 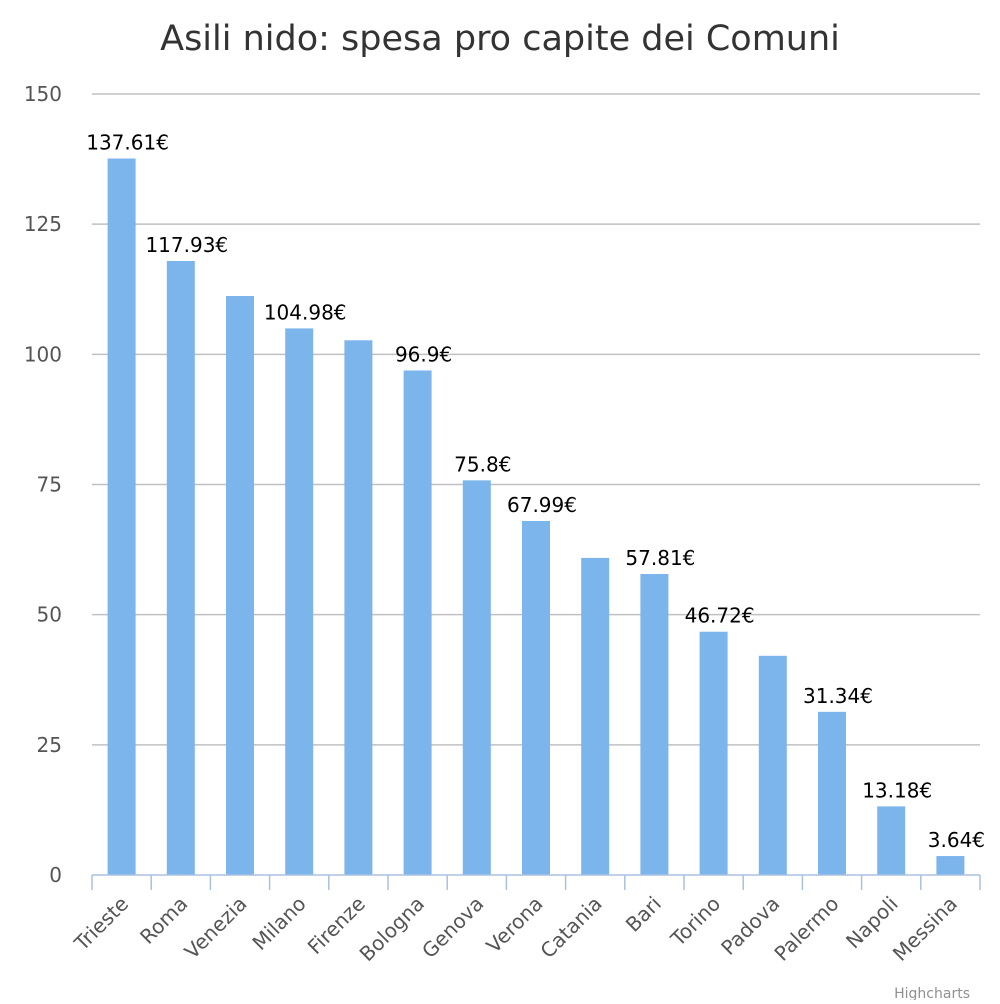 I want to click on bar-trieste, so click(x=121, y=516).